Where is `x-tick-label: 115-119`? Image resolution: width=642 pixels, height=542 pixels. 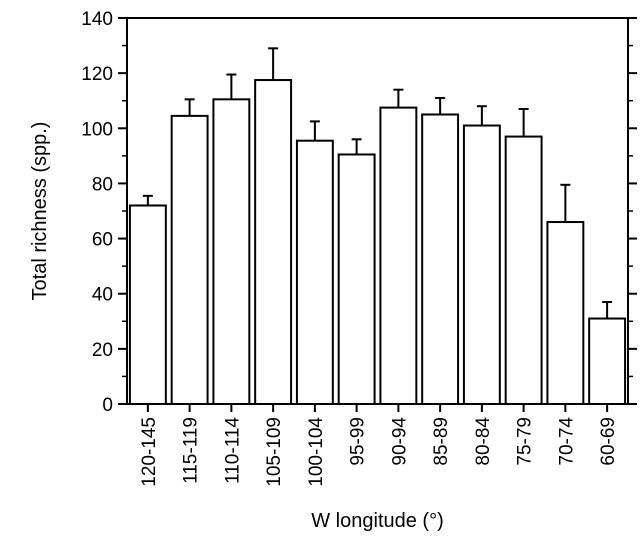 x-tick-label: 115-119 is located at coordinates (191, 450).